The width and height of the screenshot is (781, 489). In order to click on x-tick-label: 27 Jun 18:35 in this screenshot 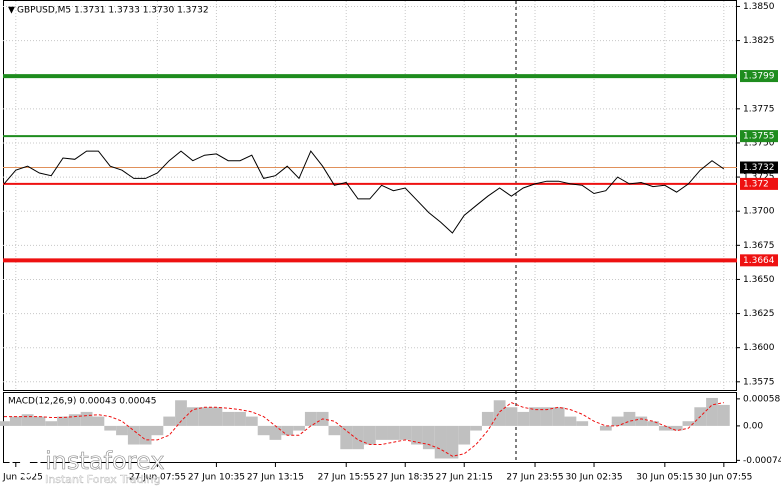, I will do `click(405, 478)`.